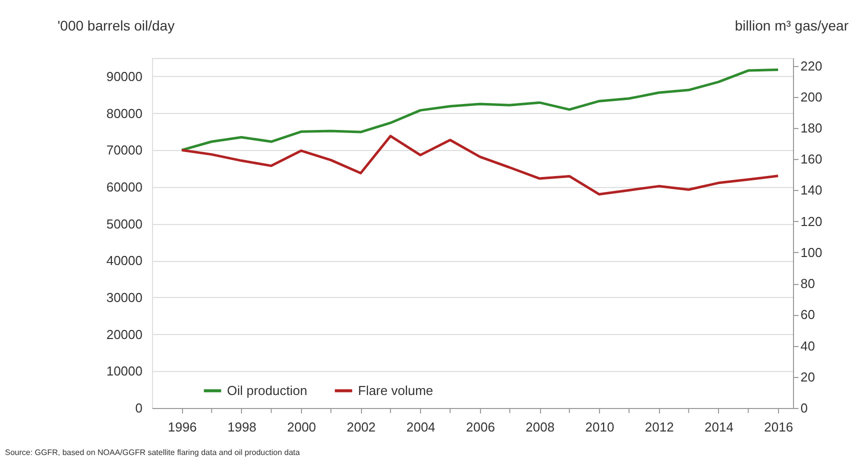 The image size is (865, 472). Describe the element at coordinates (811, 128) in the screenshot. I see `y2-tick-label: 180` at that location.